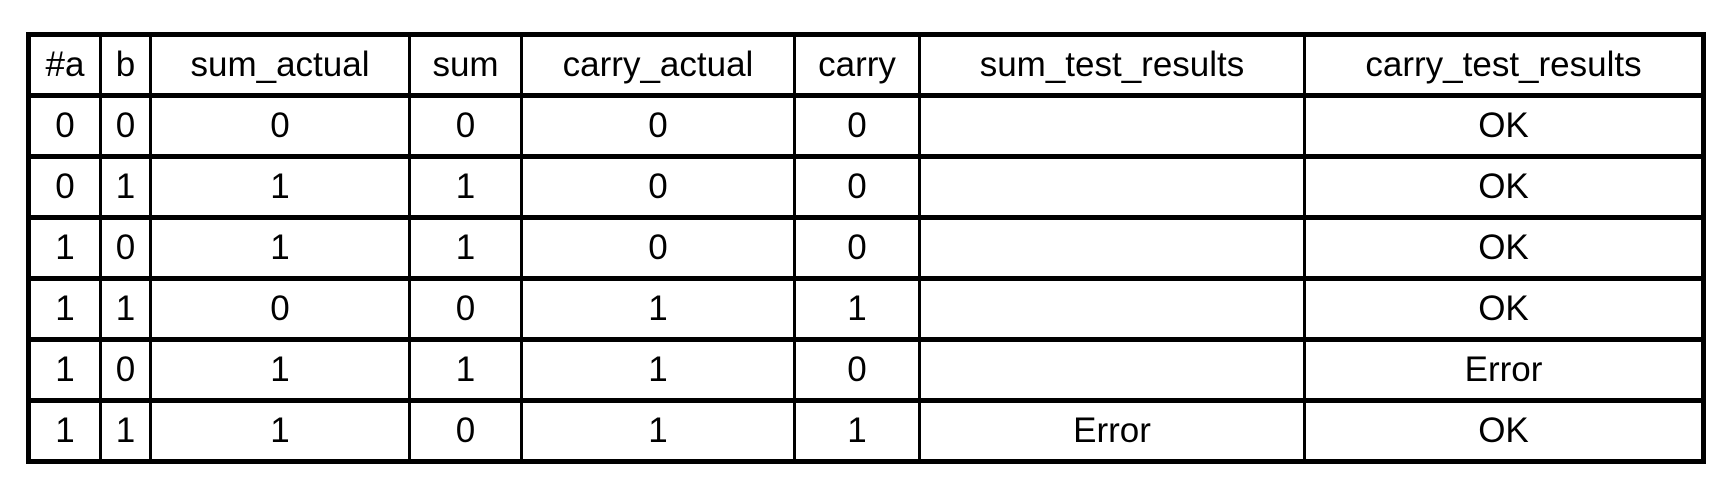 This screenshot has height=485, width=1713. What do you see at coordinates (125, 65) in the screenshot?
I see `column-header: b` at bounding box center [125, 65].